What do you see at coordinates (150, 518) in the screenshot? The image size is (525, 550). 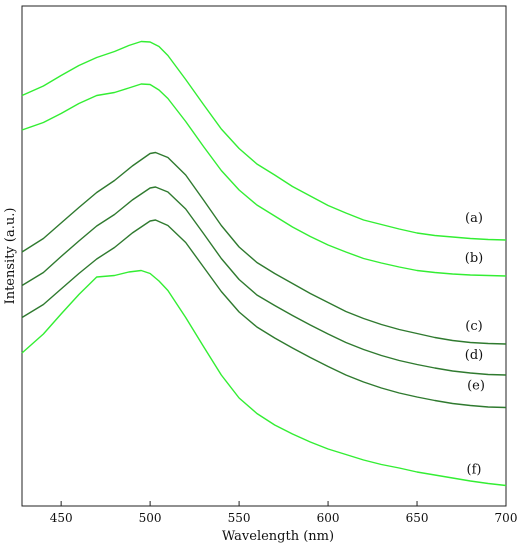 I see `x-tick-label-500: 500` at bounding box center [150, 518].